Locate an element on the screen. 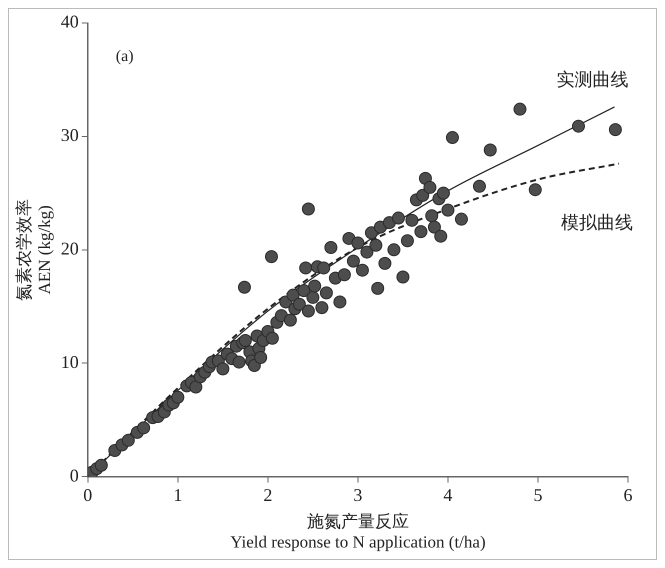 This screenshot has width=665, height=568. series-label: 实测曲线 is located at coordinates (592, 80).